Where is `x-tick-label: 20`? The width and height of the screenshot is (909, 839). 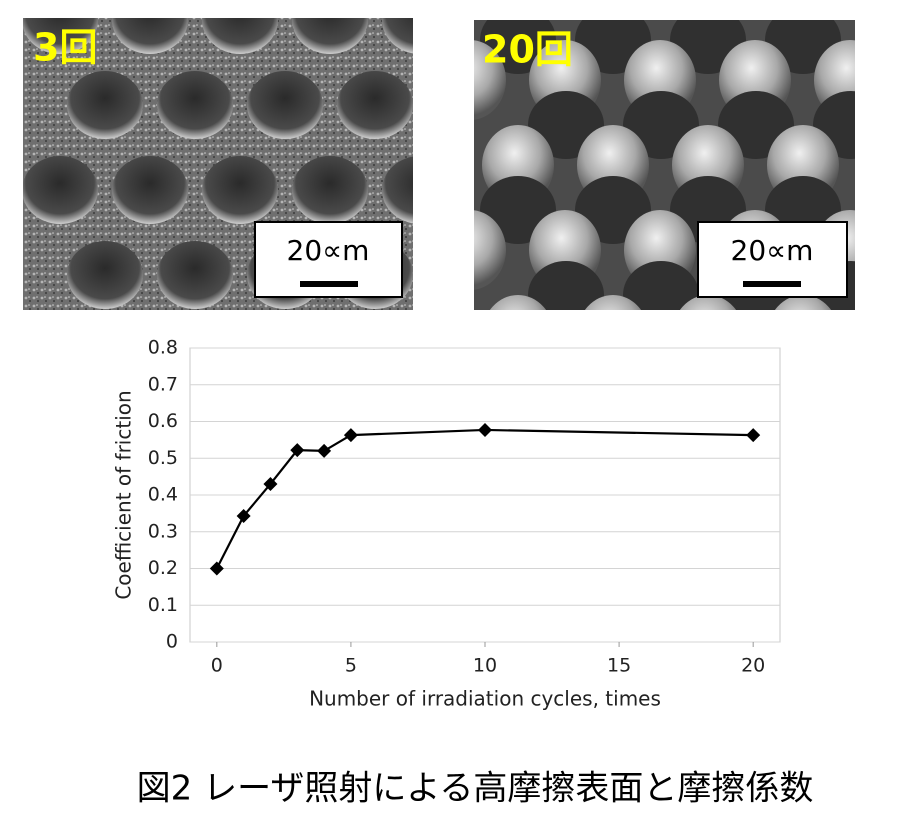
x-tick-label: 20 is located at coordinates (753, 666).